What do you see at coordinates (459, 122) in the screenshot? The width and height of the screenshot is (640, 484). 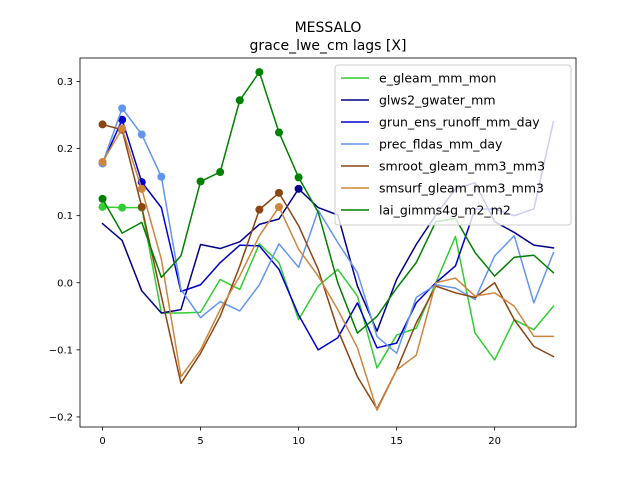 I see `legend-label-grun_ens_runoff_mm_day: grun_ens_runoff_mm_day` at bounding box center [459, 122].